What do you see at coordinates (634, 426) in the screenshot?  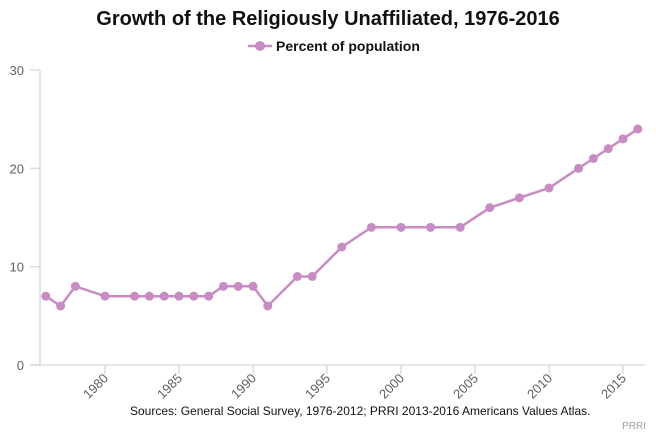 I see `credit-label: PRRI` at bounding box center [634, 426].